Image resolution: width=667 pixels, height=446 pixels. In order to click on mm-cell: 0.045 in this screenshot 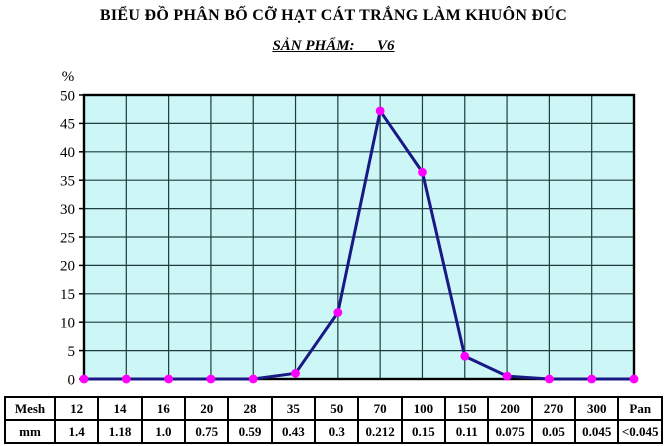, I will do `click(597, 431)`.